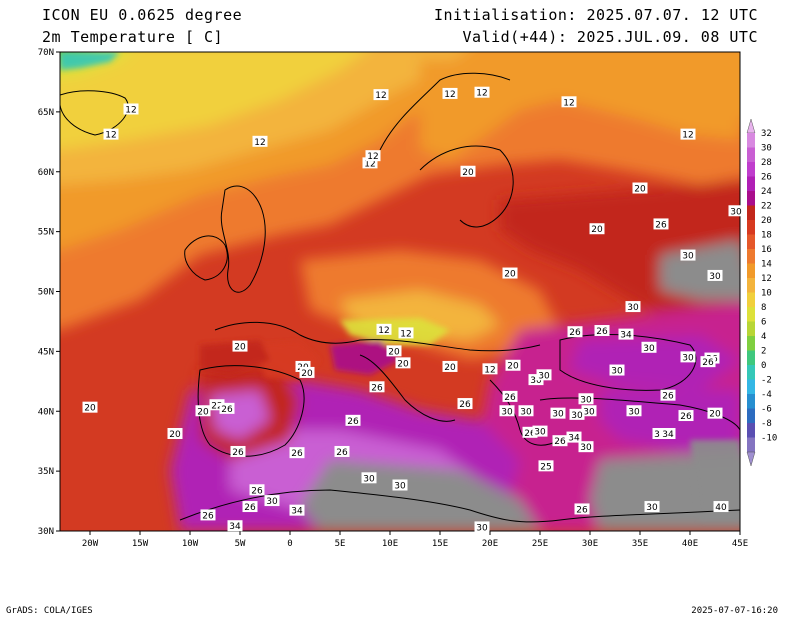 The image size is (800, 618). What do you see at coordinates (49, 611) in the screenshot?
I see `grads-credit: GrADS: COLA/IGES` at bounding box center [49, 611].